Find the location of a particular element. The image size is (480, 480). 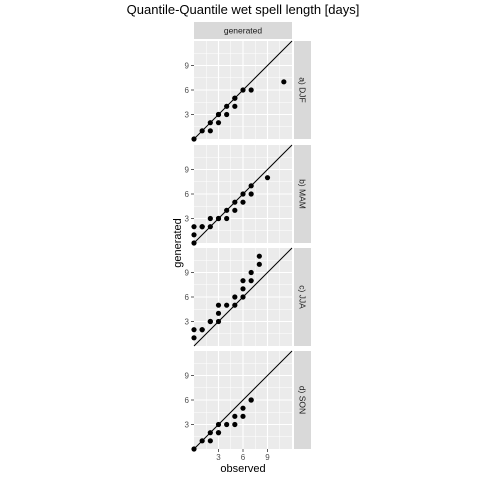

x-axis-title: observed is located at coordinates (242, 469).